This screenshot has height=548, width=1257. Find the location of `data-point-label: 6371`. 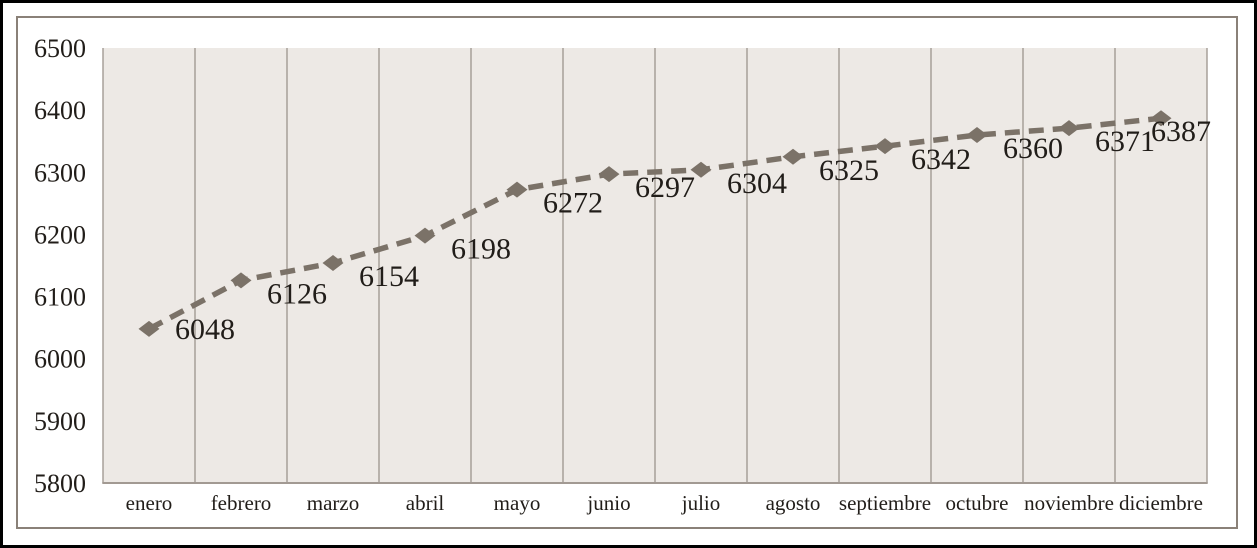

data-point-label: 6371 is located at coordinates (1125, 141).